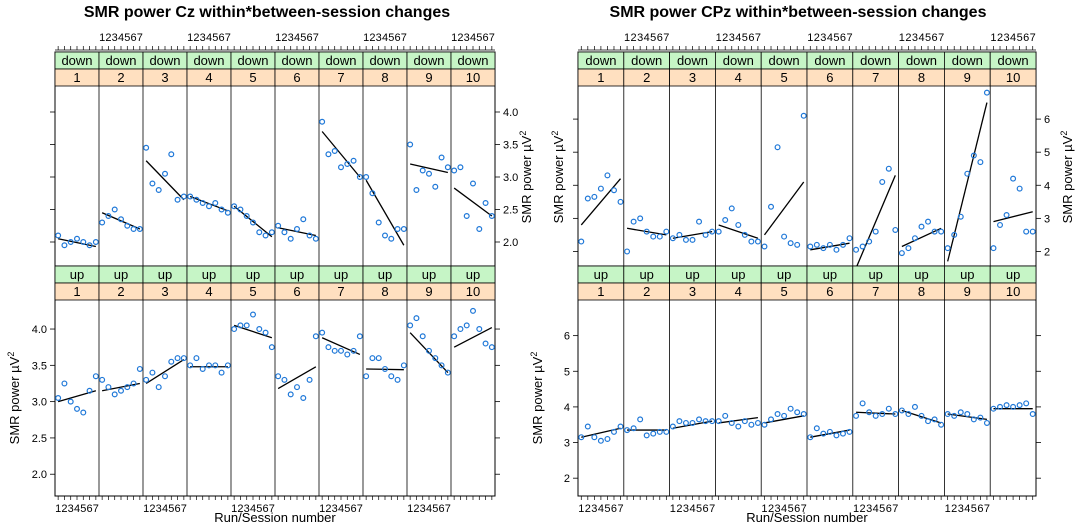  I want to click on x-tick-label-top: 2, so click(908, 38).